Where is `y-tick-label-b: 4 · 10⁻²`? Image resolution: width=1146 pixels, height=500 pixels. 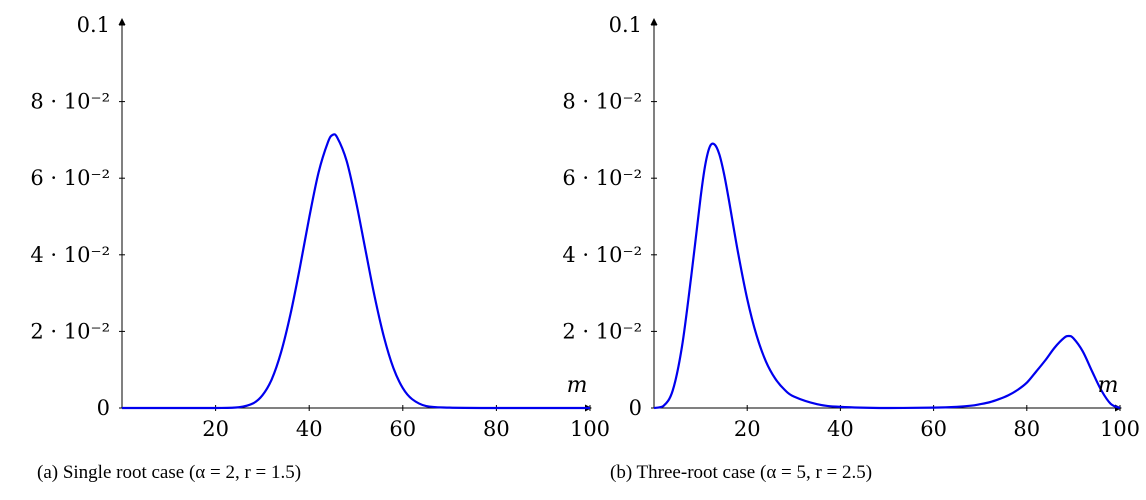 y-tick-label-b: 4 · 10⁻² is located at coordinates (602, 255).